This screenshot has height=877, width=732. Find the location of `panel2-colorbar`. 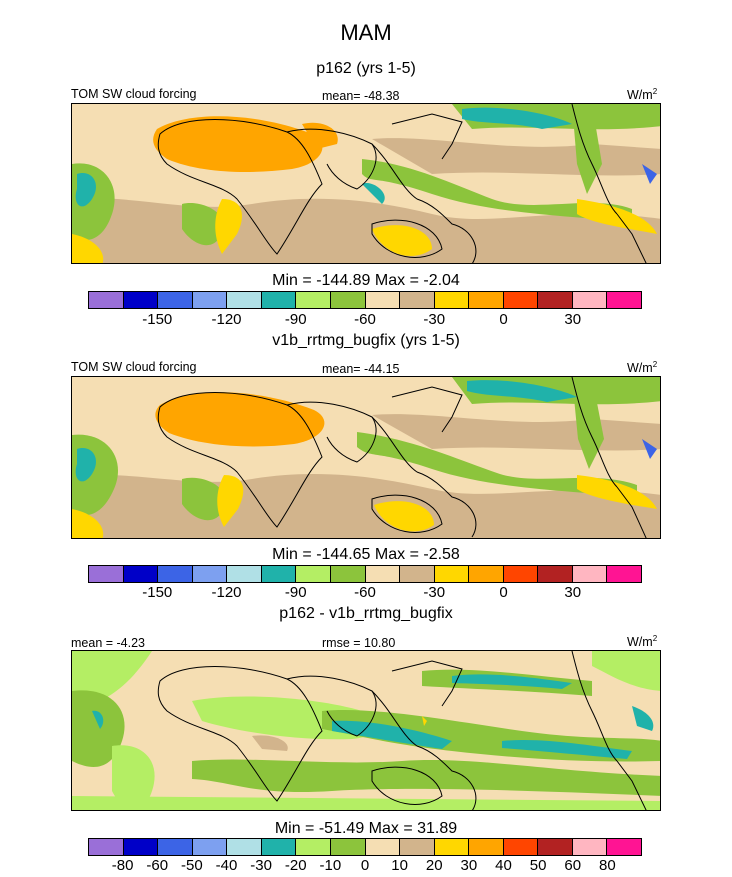

panel2-colorbar is located at coordinates (365, 574).